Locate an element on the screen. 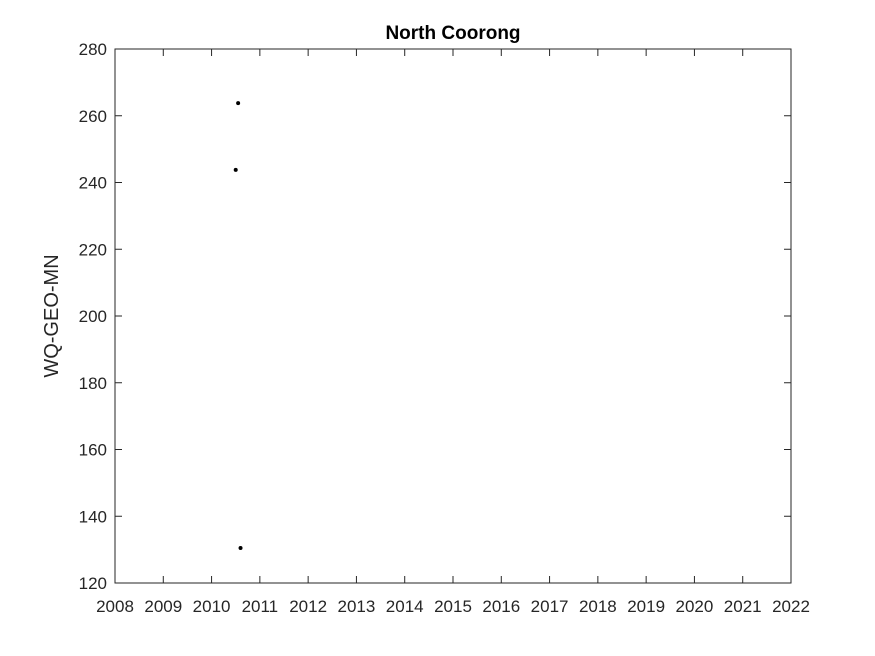 This screenshot has width=875, height=656. x-tick-label: 2016 is located at coordinates (501, 606).